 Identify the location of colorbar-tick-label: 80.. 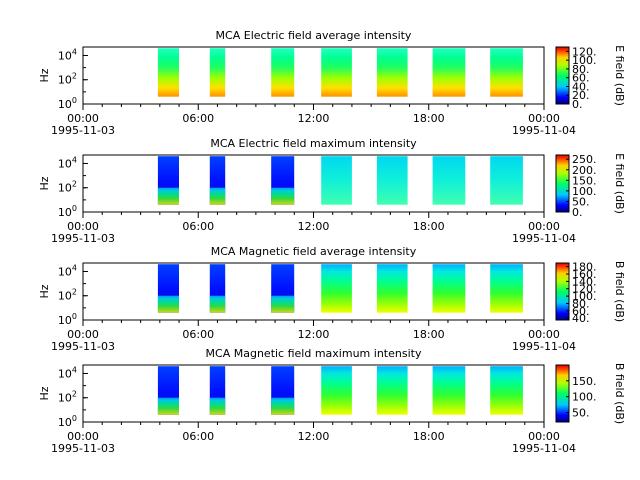
(581, 303).